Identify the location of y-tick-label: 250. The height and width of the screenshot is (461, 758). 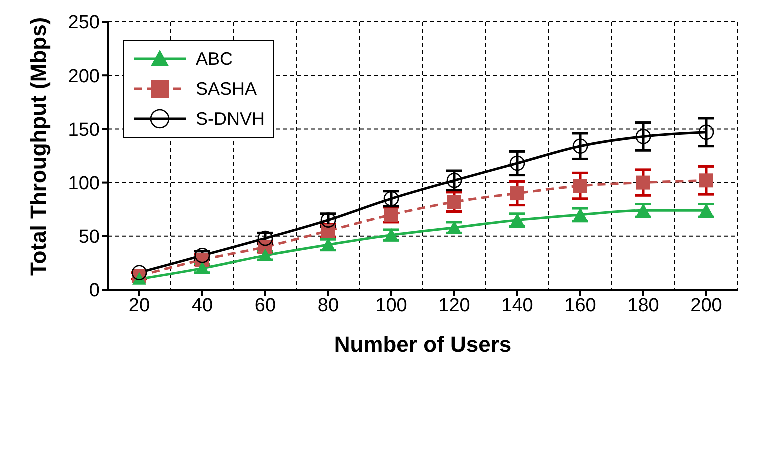
(84, 23).